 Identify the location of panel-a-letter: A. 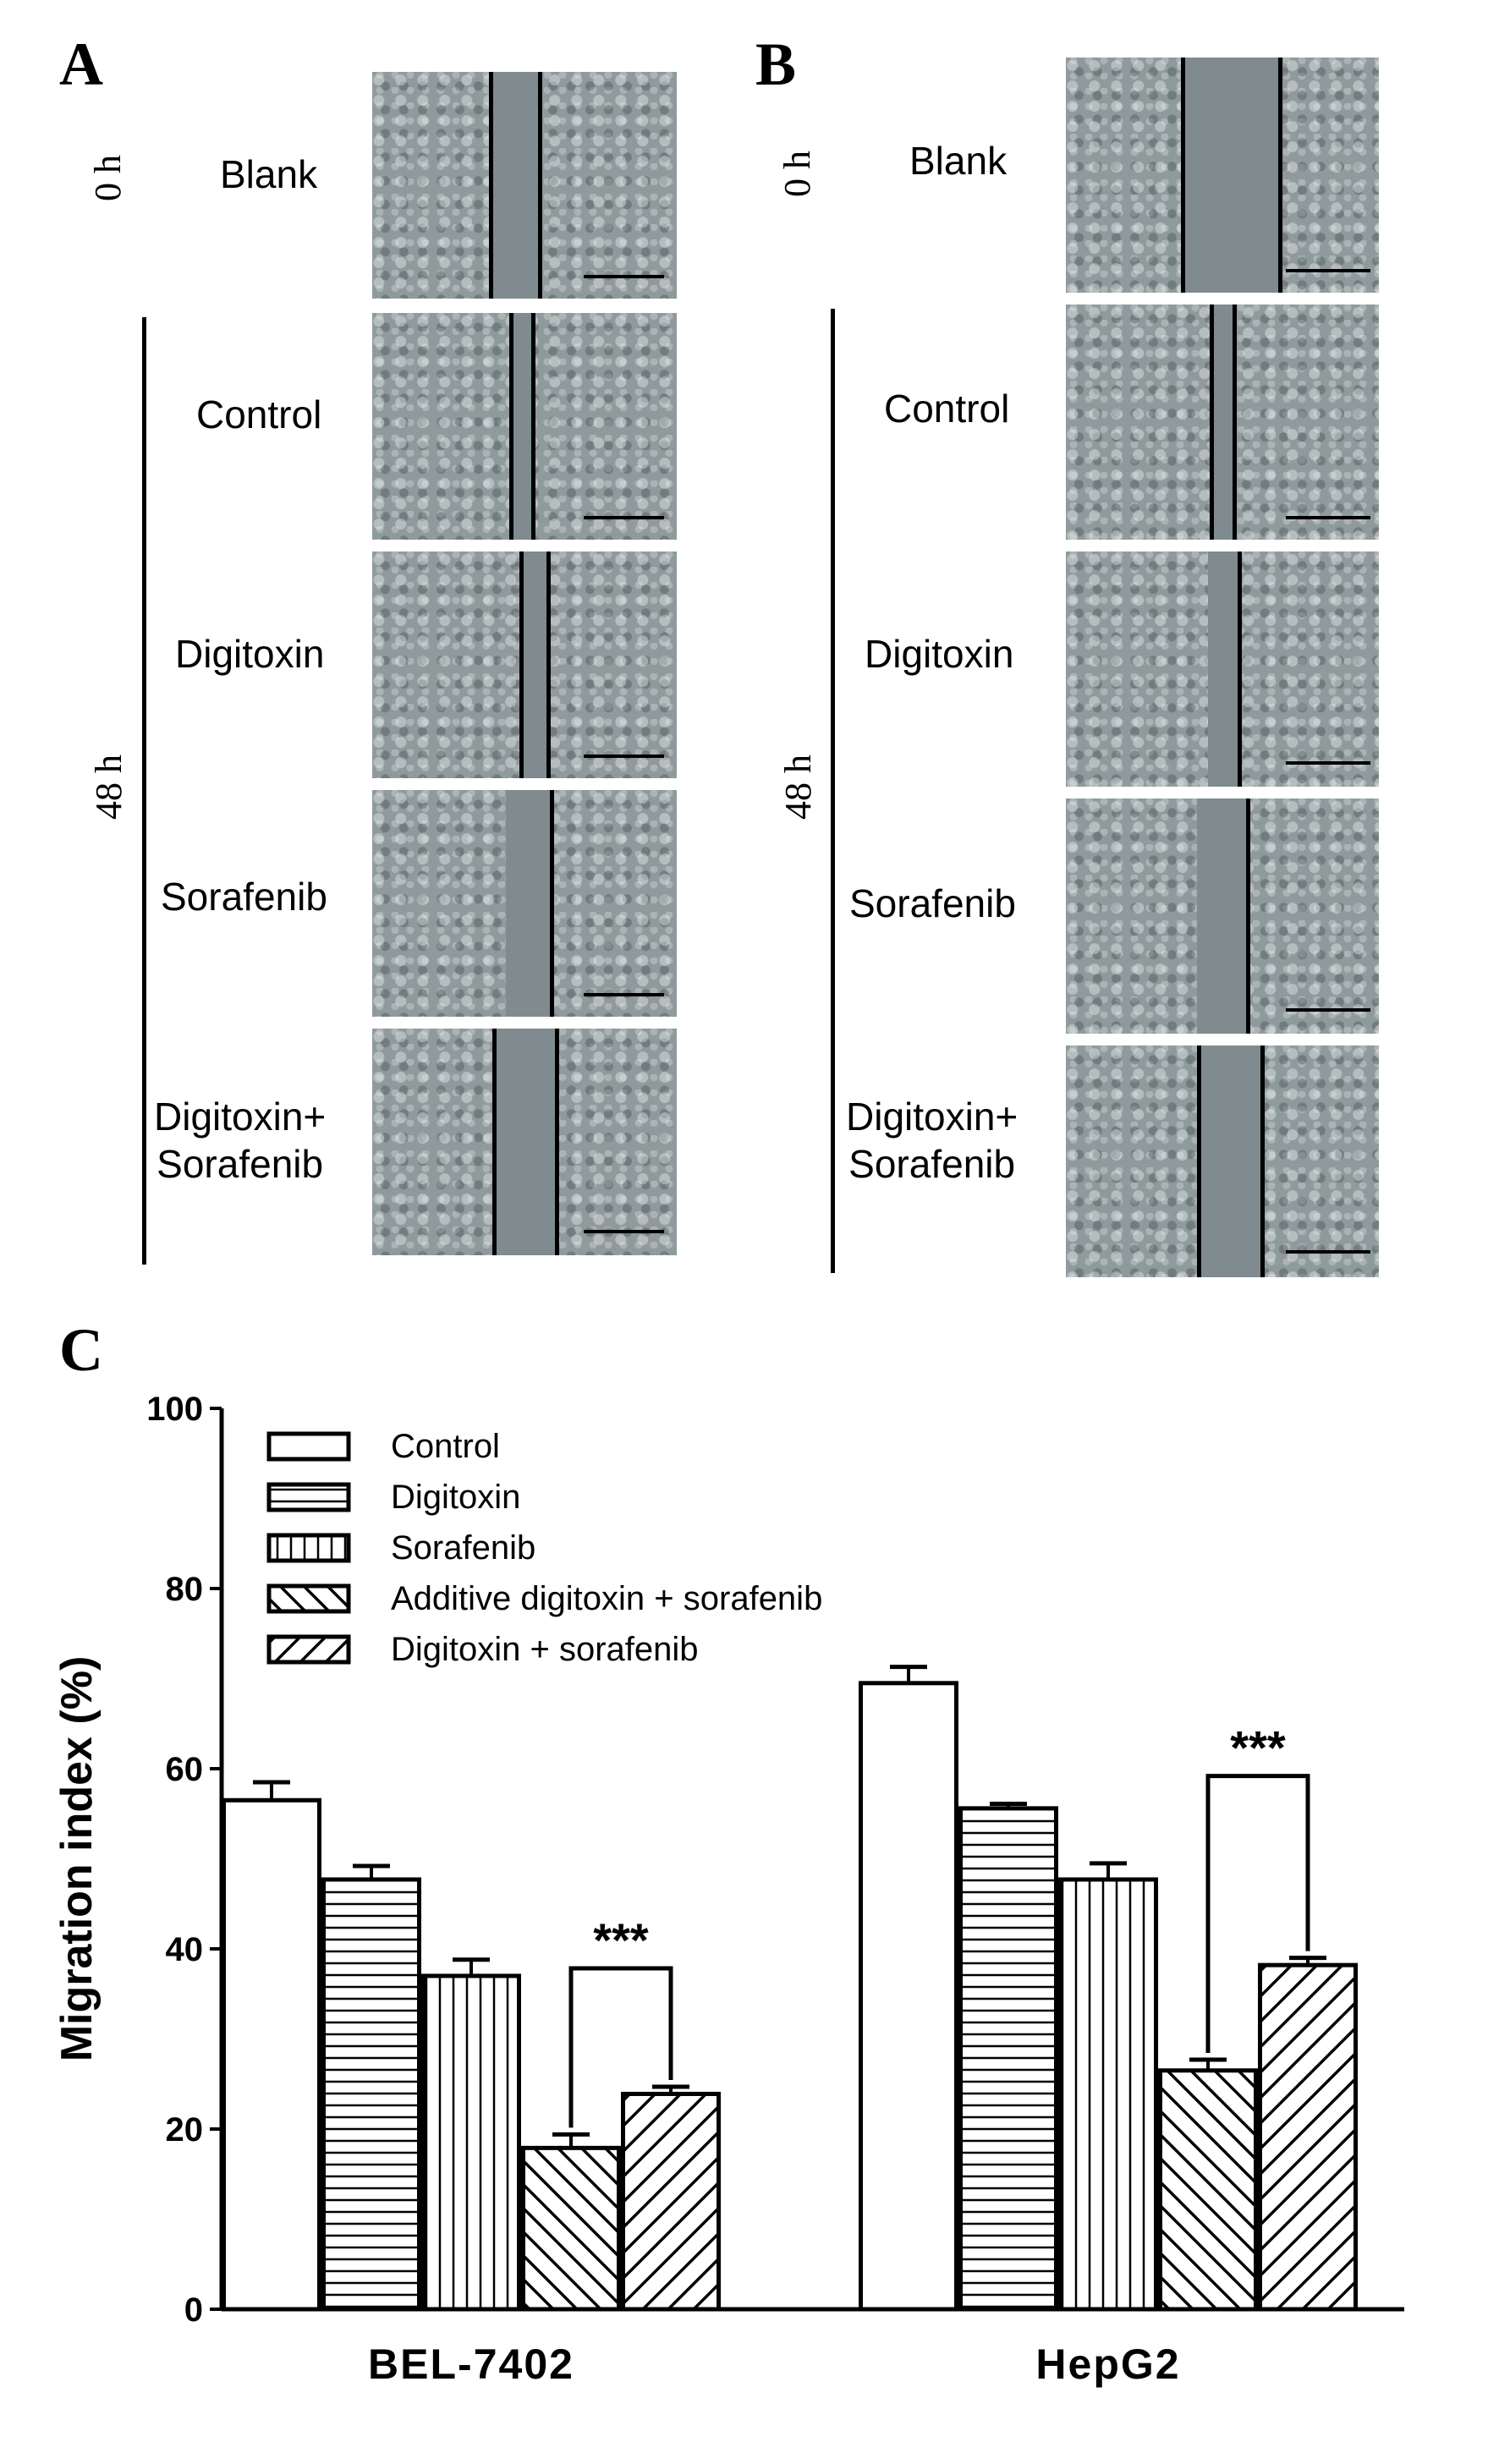
(81, 64).